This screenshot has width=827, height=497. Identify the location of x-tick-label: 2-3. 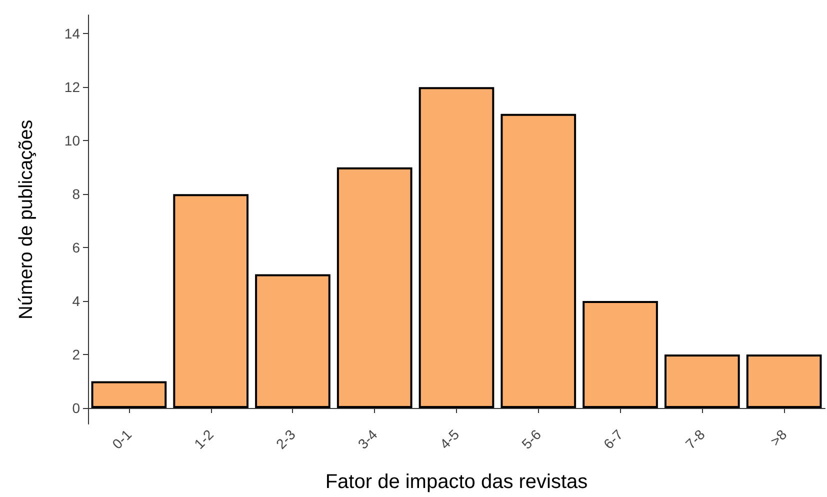
(285, 439).